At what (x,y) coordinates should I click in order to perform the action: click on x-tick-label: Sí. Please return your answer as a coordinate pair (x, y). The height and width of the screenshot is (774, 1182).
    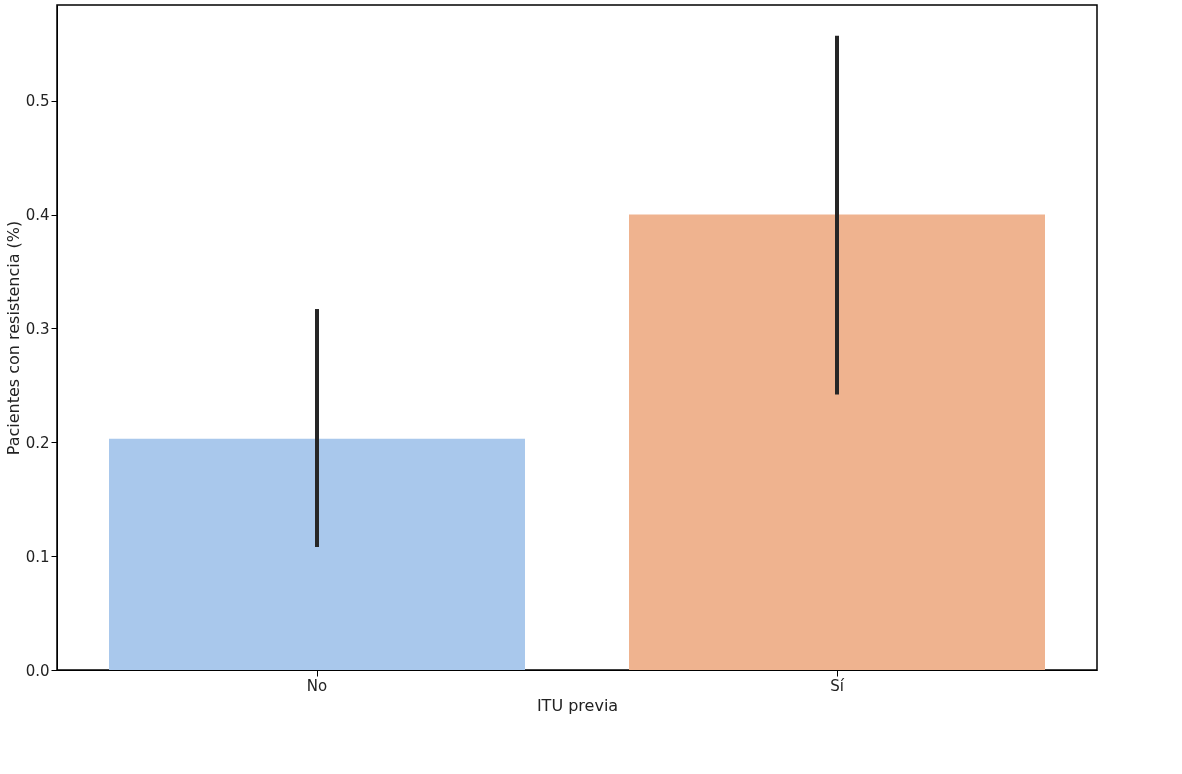
    Looking at the image, I should click on (837, 685).